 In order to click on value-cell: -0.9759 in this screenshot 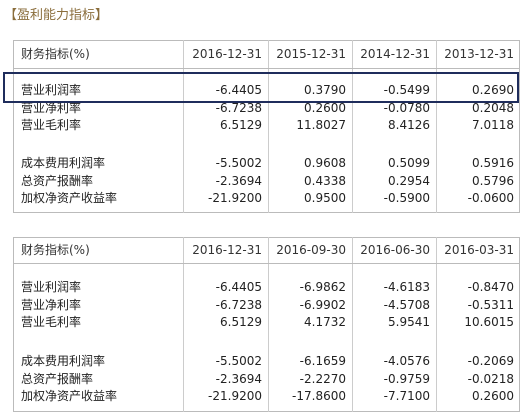, I will do `click(406, 378)`.